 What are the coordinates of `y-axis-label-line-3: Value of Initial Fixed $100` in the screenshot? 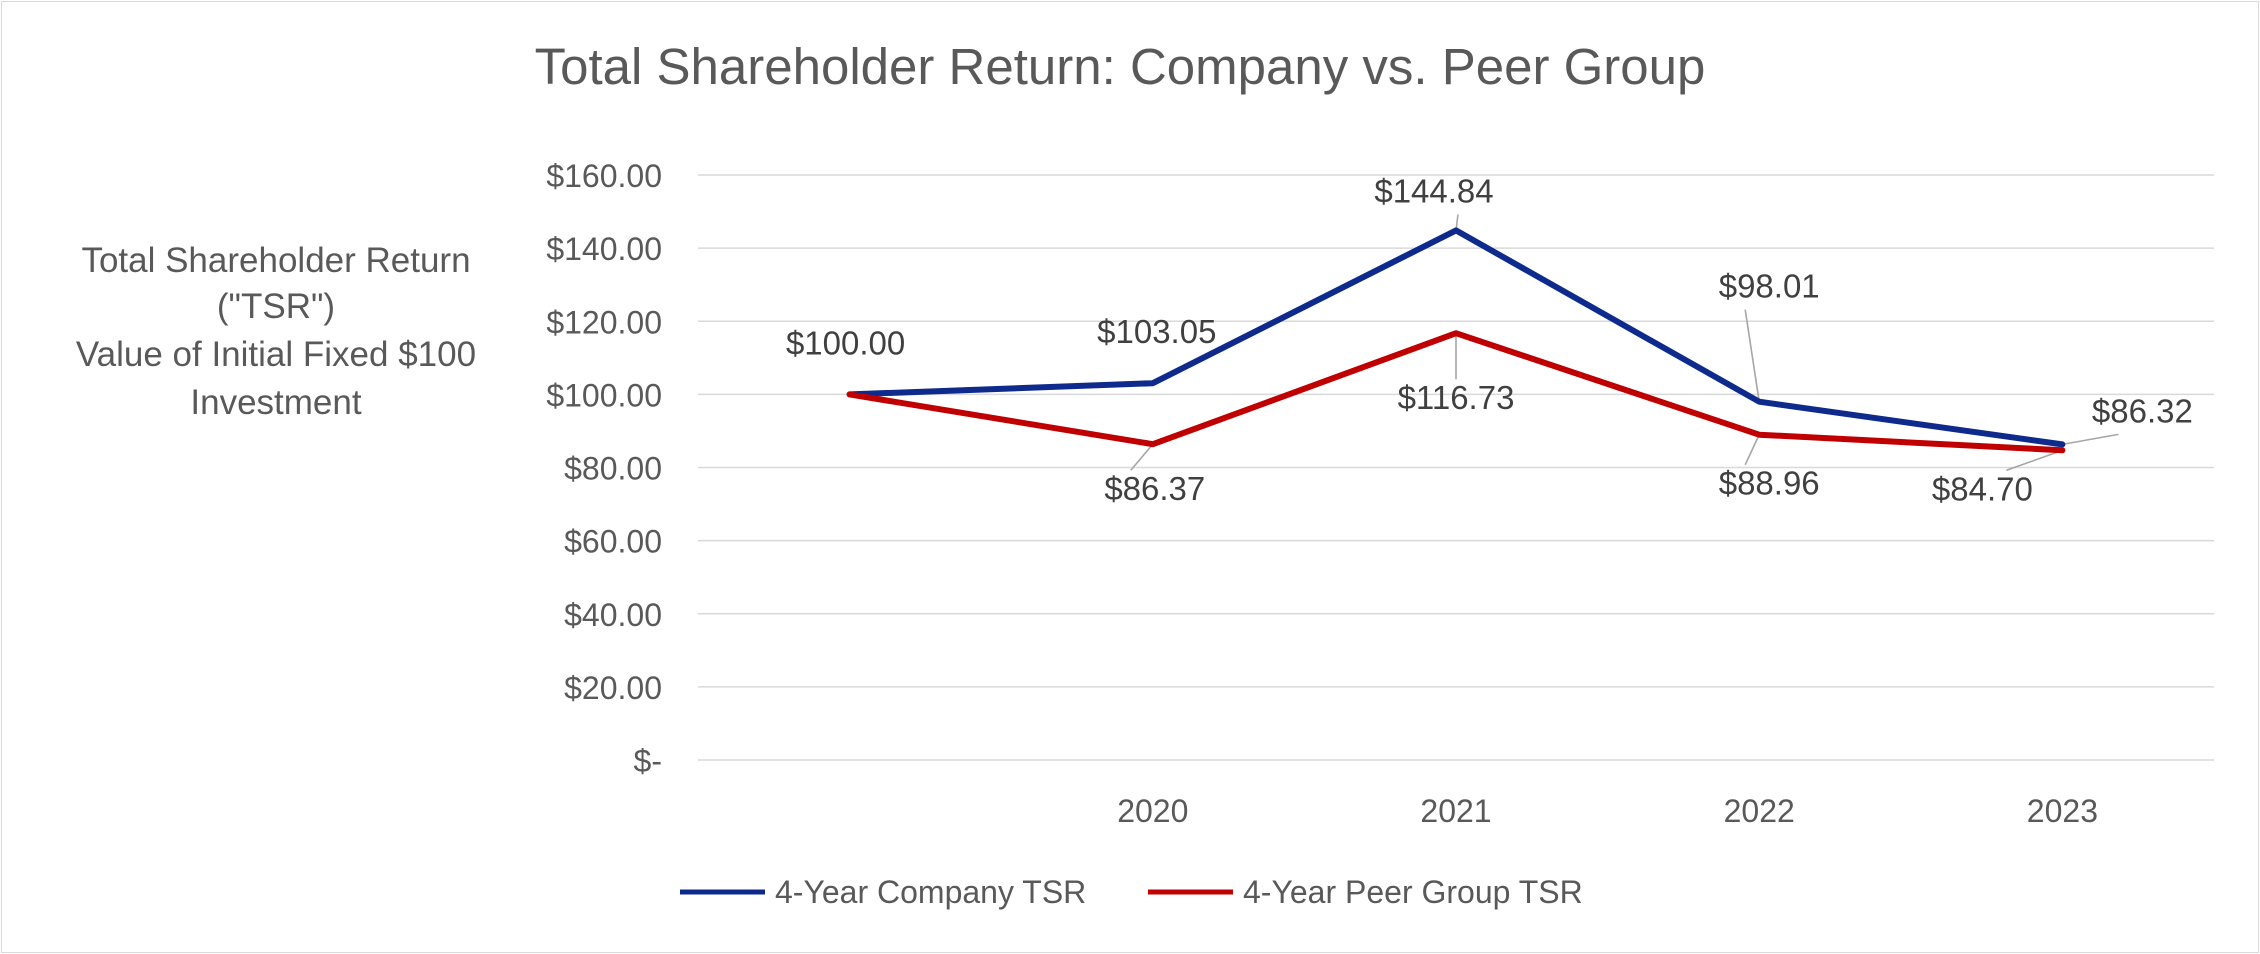 It's located at (276, 354).